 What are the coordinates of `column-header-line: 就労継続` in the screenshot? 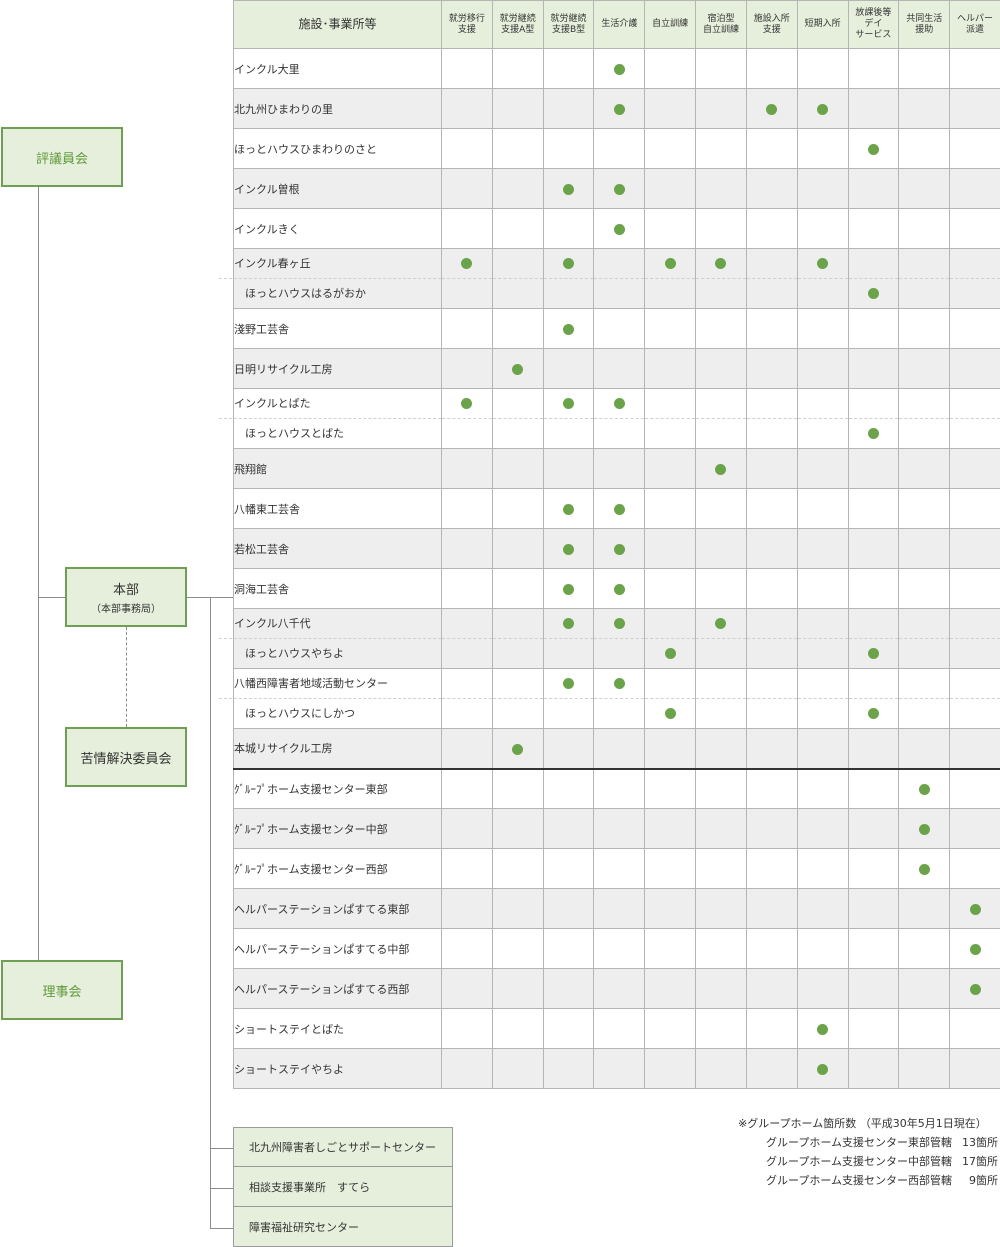 It's located at (568, 18).